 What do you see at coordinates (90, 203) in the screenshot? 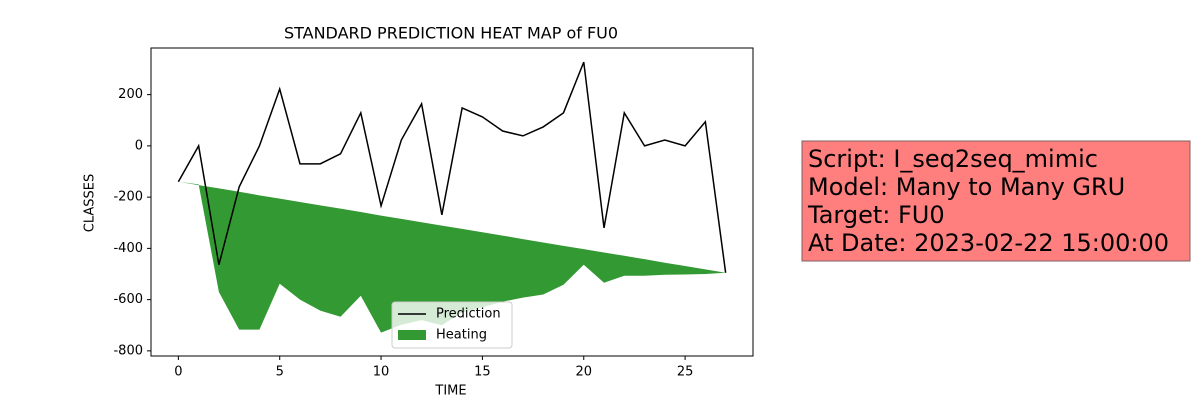
I see `y-axis-label: CLASSES` at bounding box center [90, 203].